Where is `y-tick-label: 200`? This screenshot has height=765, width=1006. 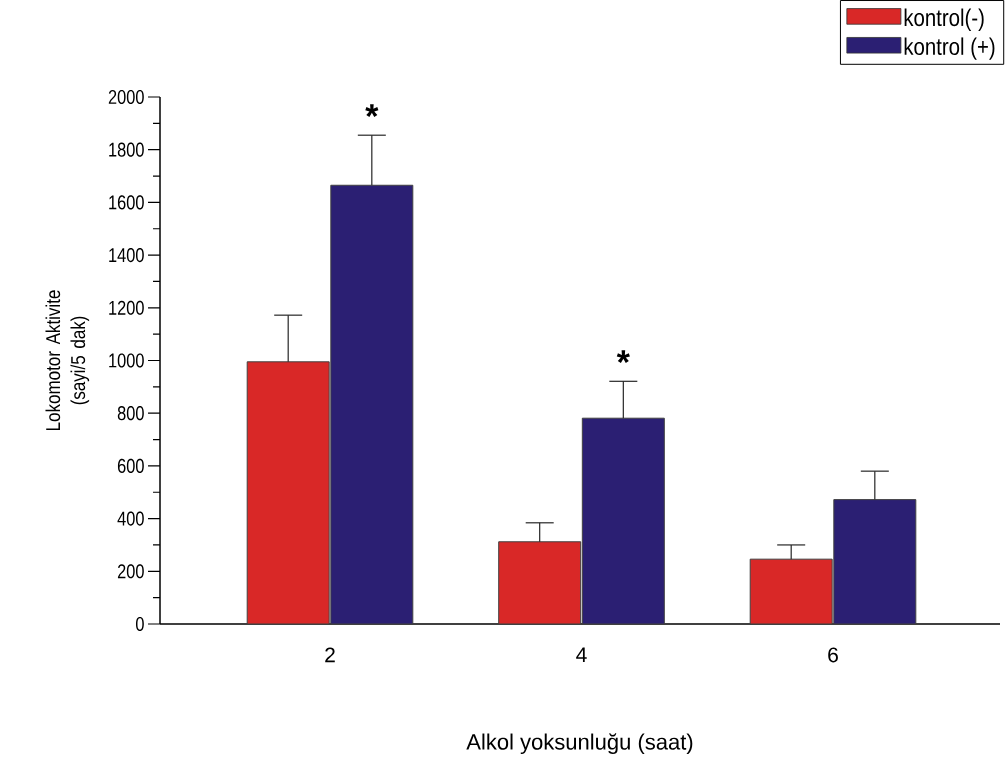
y-tick-label: 200 is located at coordinates (130, 571).